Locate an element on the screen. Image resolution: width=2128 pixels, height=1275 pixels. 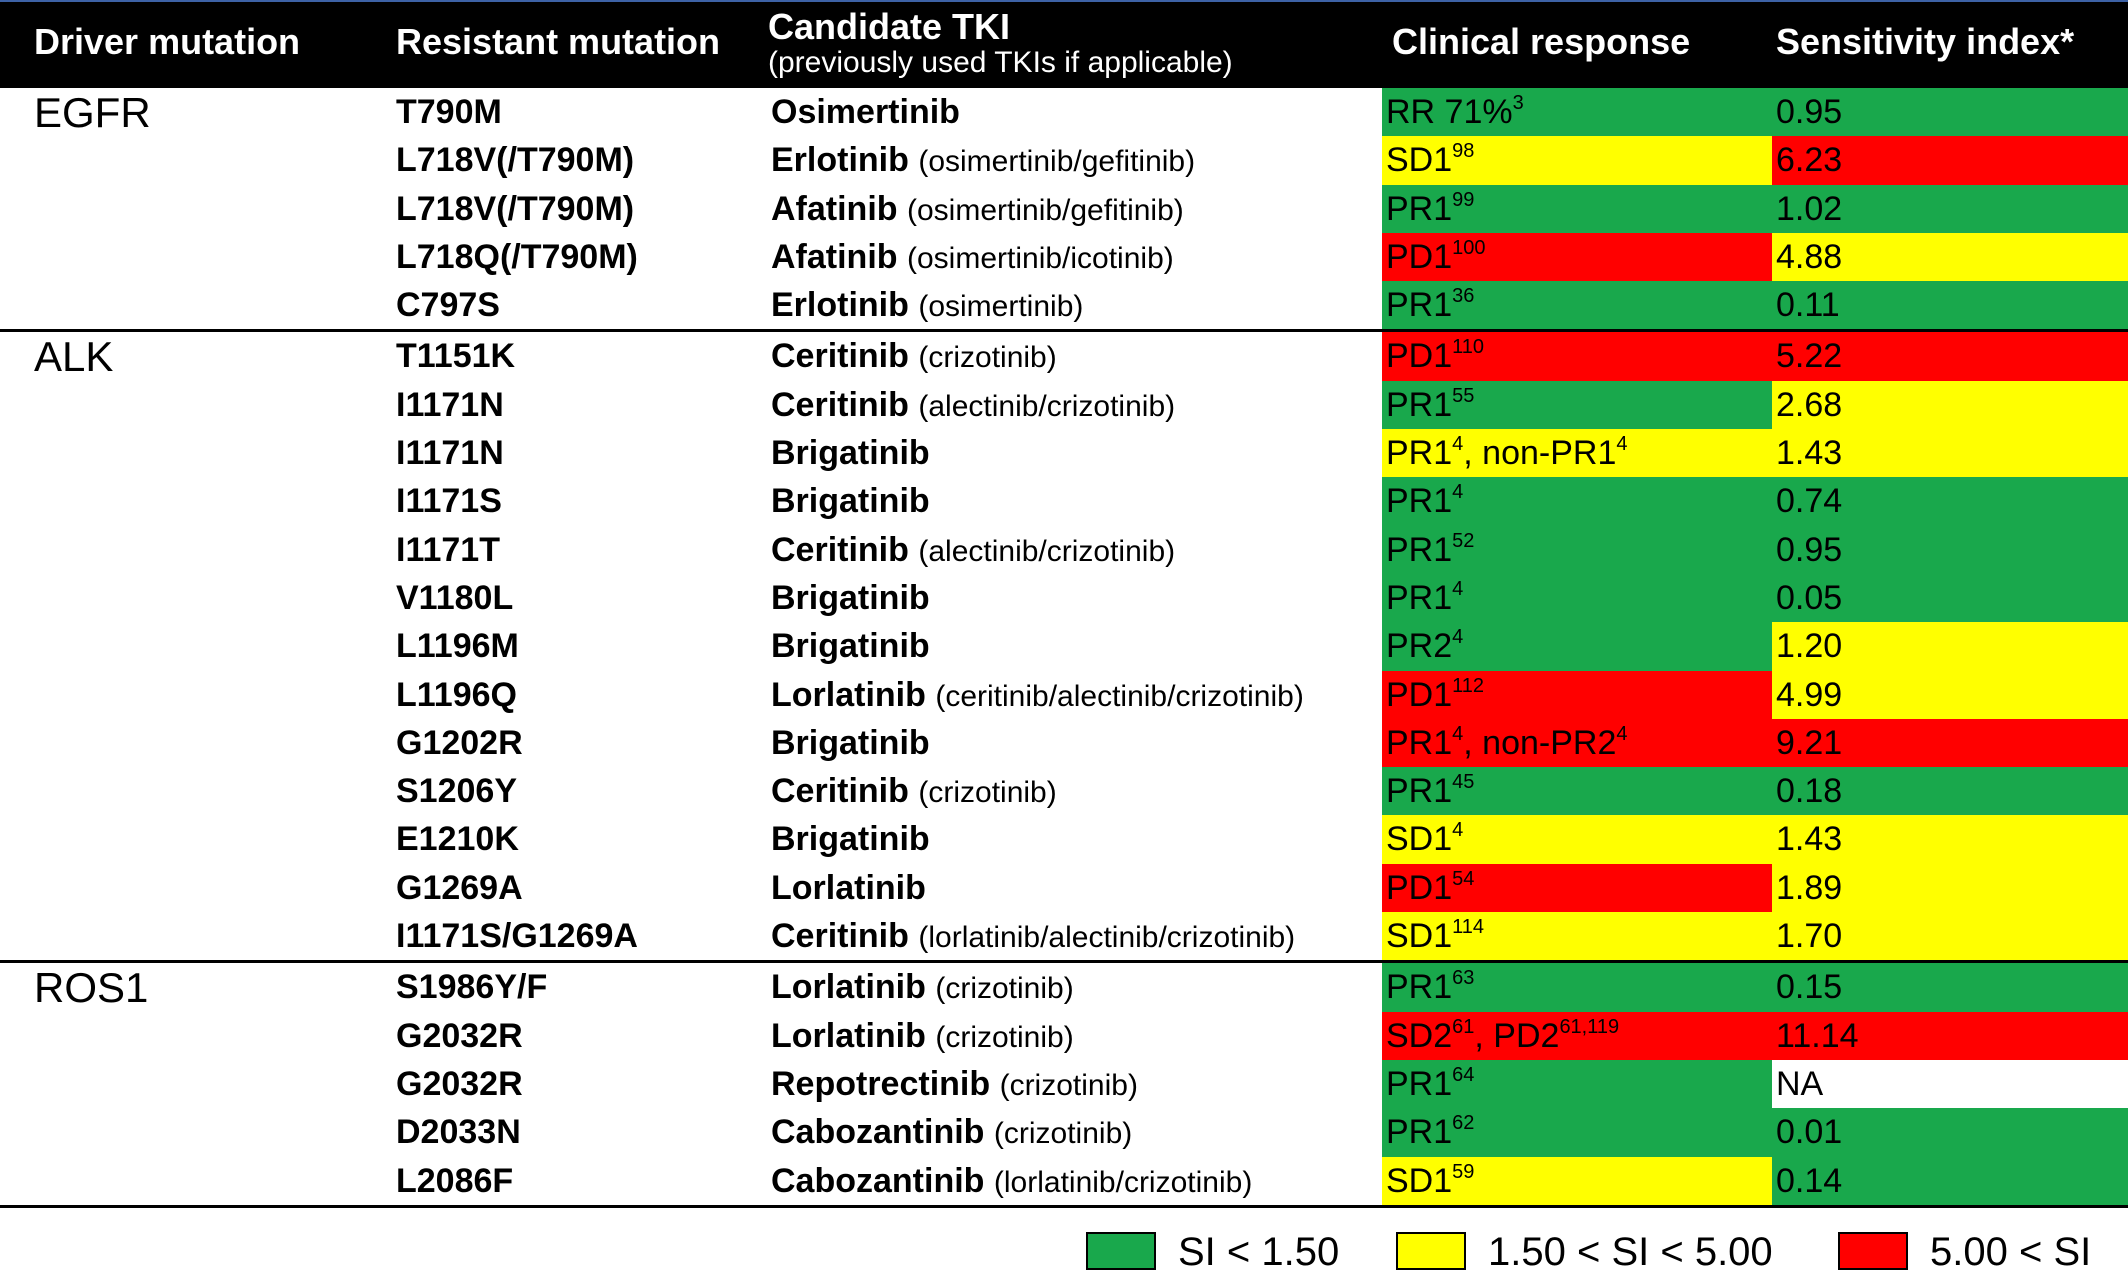
drug-name: Osimertinib is located at coordinates (865, 112).